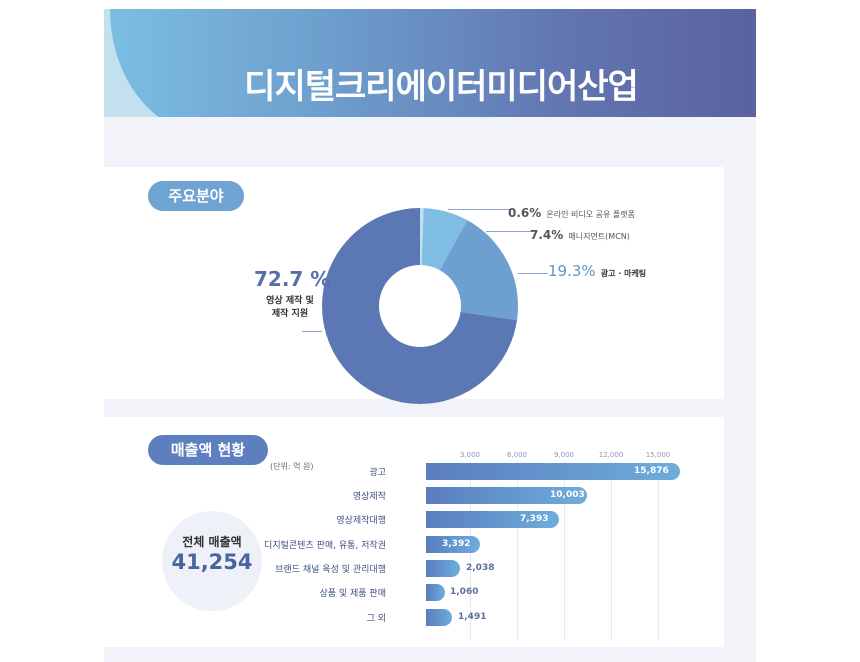 The image size is (860, 662). Describe the element at coordinates (553, 471) in the screenshot. I see `bar-advertising` at that location.